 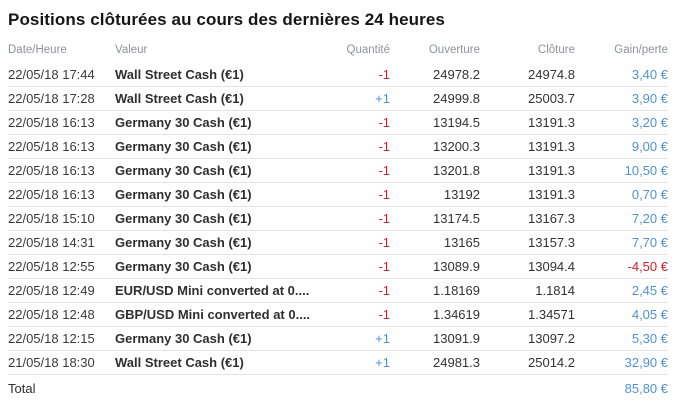 What do you see at coordinates (435, 218) in the screenshot?
I see `position-open-price: 13174.5` at bounding box center [435, 218].